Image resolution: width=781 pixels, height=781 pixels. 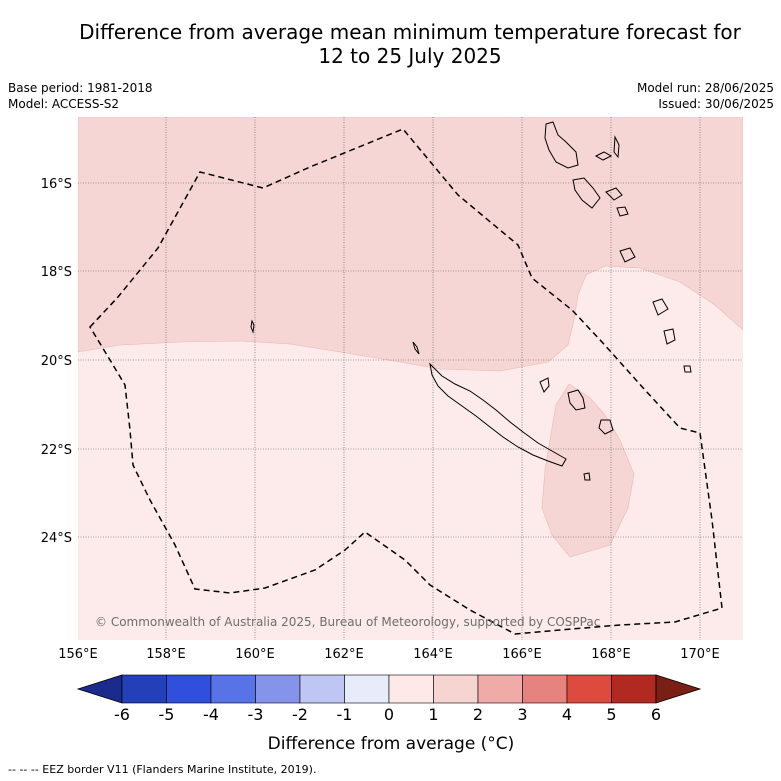 What do you see at coordinates (606, 427) in the screenshot?
I see `mare-coast` at bounding box center [606, 427].